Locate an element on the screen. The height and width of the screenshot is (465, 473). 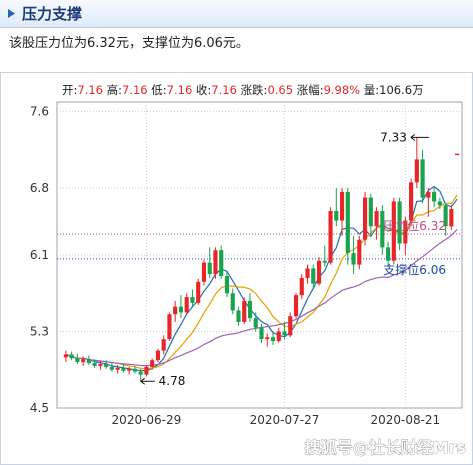
quote-label: 涨幅: is located at coordinates (310, 90).